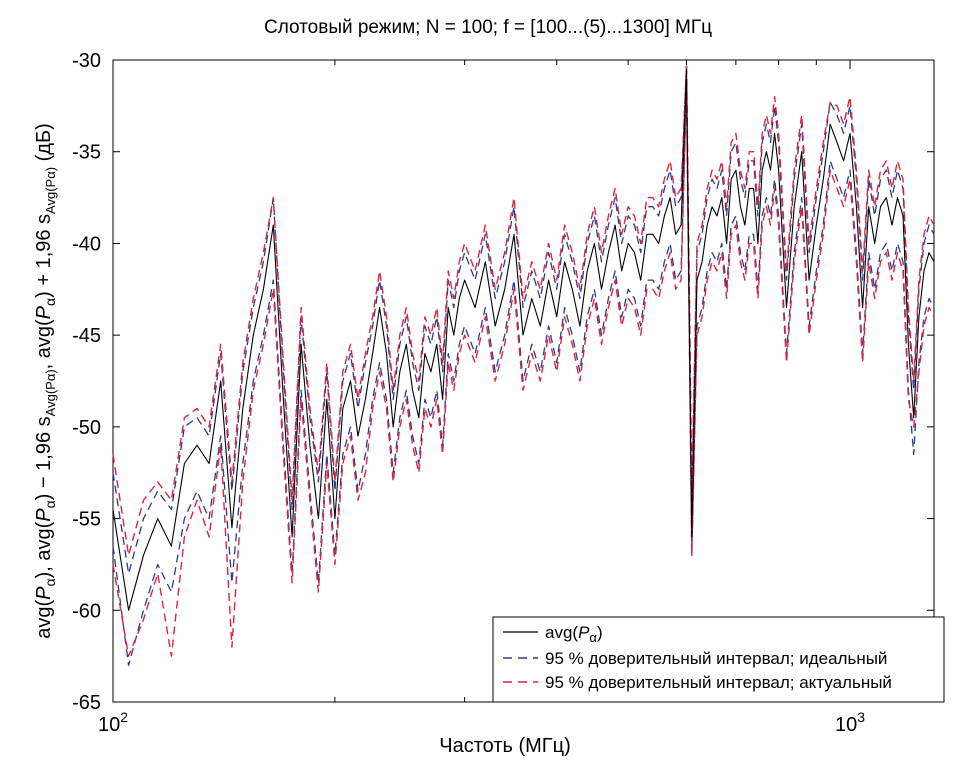 This screenshot has width=976, height=768. What do you see at coordinates (86, 336) in the screenshot?
I see `y-tick-label: -45` at bounding box center [86, 336].